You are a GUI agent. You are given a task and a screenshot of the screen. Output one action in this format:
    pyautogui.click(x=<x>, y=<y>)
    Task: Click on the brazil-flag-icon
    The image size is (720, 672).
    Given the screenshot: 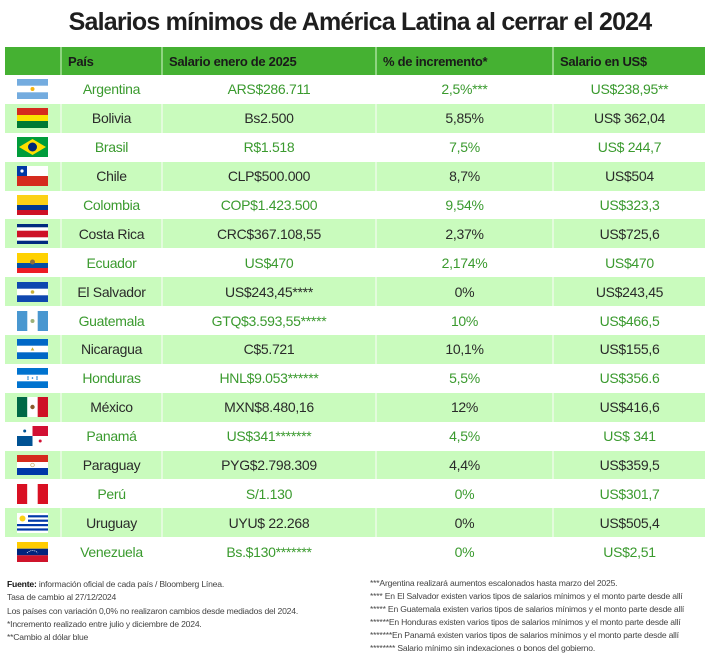 What is the action you would take?
    pyautogui.click(x=32, y=147)
    